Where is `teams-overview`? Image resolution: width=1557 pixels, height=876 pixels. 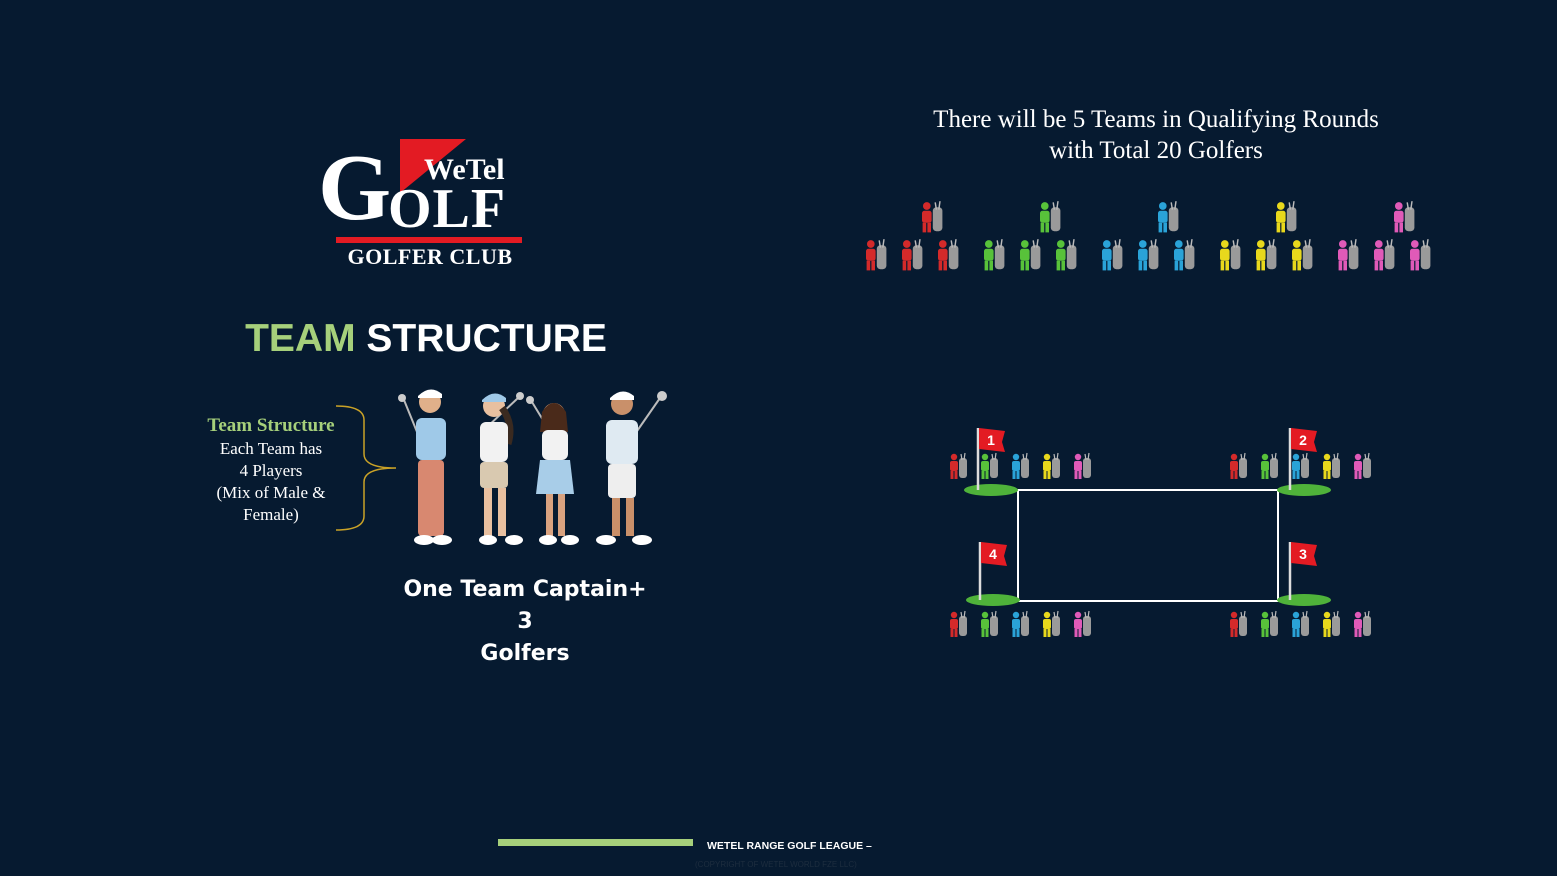
teams-overview is located at coordinates (1148, 236).